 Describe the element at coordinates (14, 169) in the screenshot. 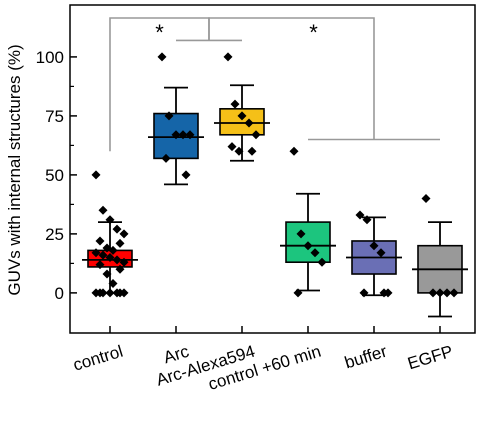

I see `y-axis-title: GUVs with internal structures (%)` at that location.